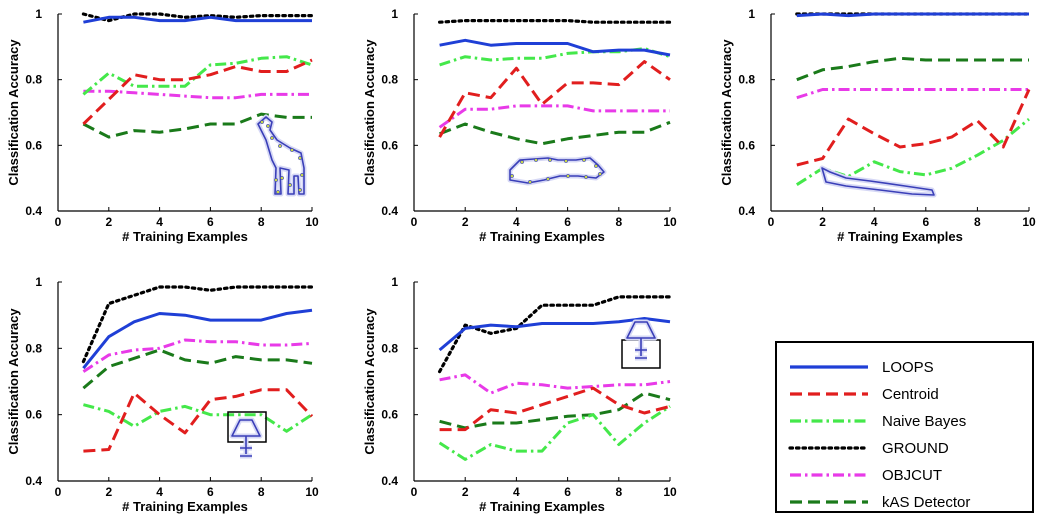 This screenshot has width=1039, height=521. Describe the element at coordinates (915, 448) in the screenshot. I see `legend-label: GROUND` at that location.